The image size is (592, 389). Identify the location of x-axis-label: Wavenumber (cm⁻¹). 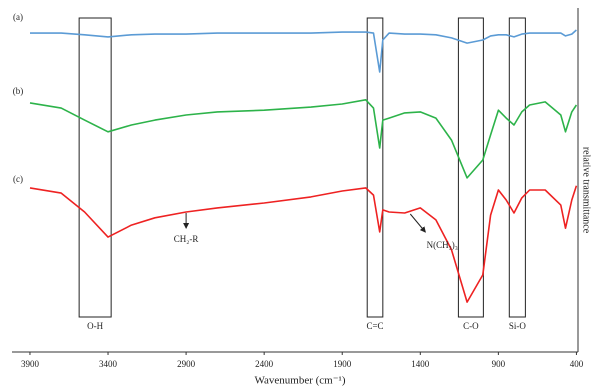
(300, 381).